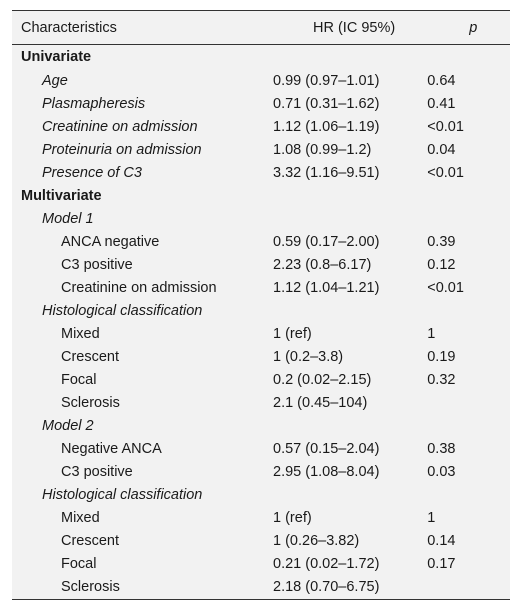  I want to click on row-p: 0.39, so click(441, 241).